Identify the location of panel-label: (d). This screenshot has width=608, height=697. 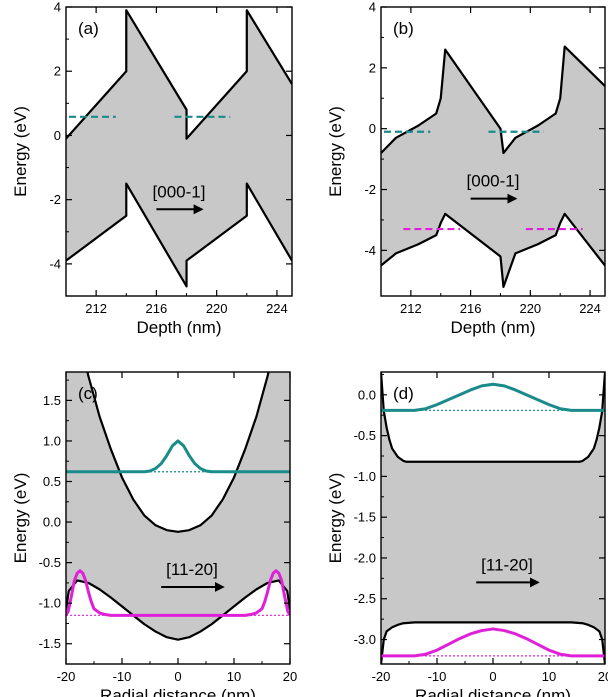
(403, 393).